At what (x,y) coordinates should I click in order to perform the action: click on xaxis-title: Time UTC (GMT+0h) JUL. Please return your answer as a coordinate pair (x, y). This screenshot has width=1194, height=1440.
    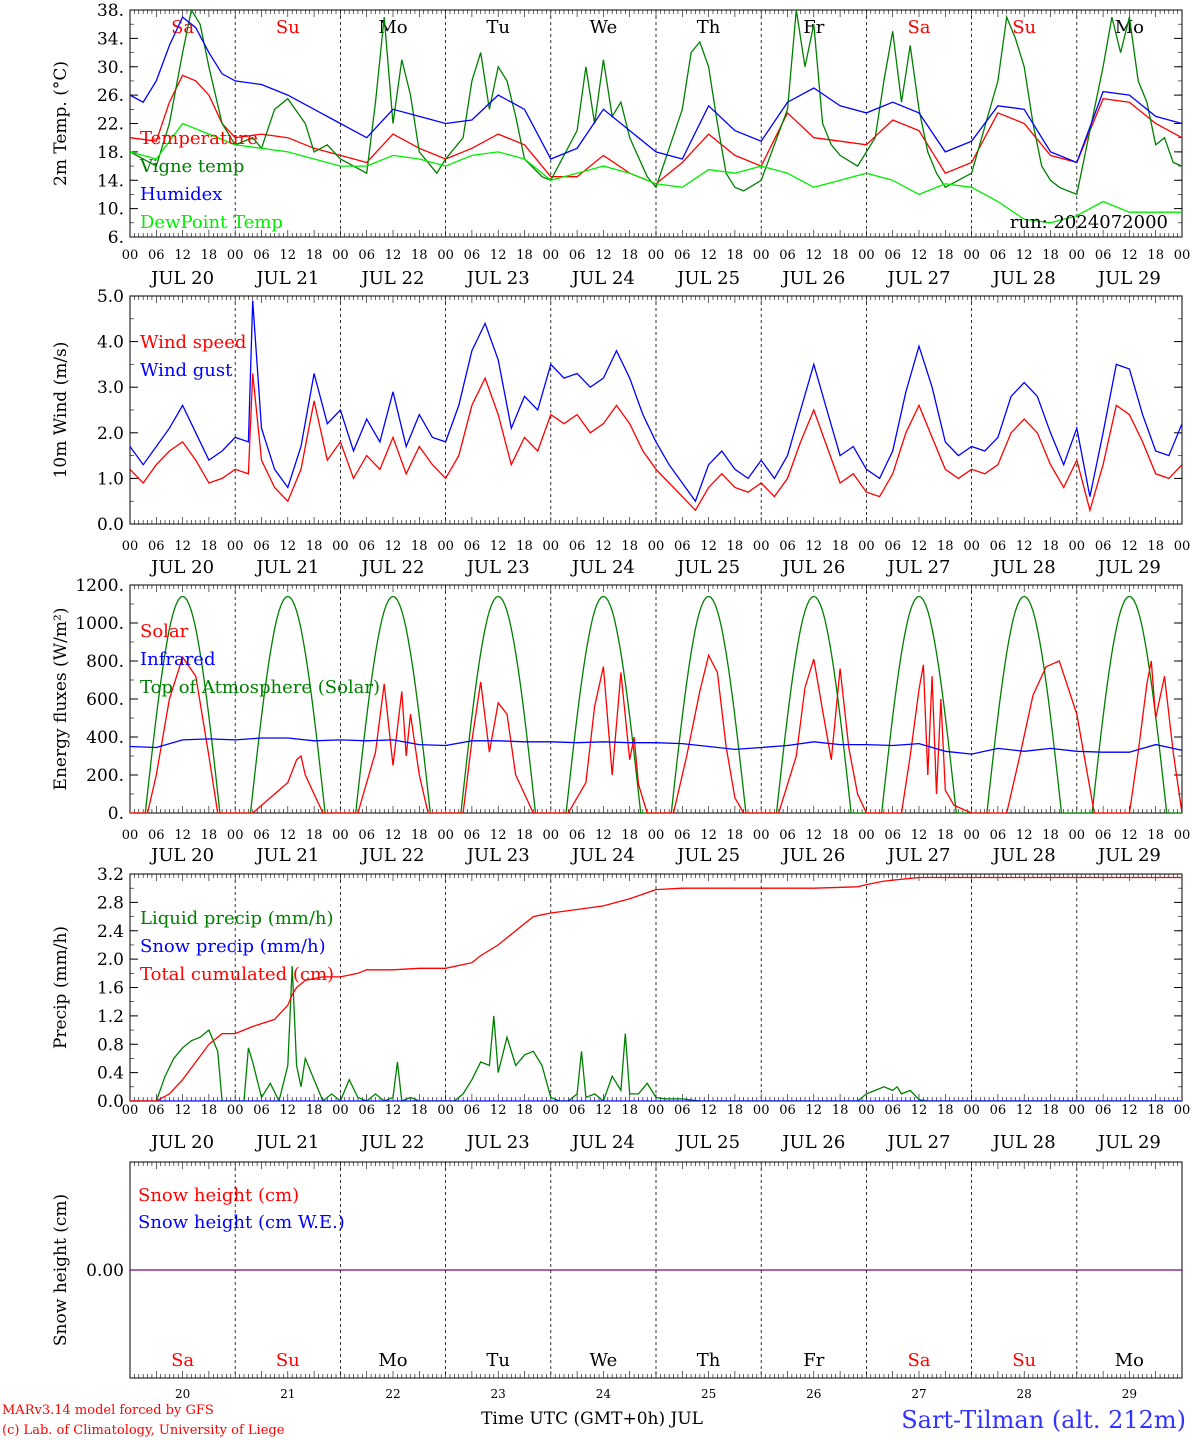
    Looking at the image, I should click on (592, 1419).